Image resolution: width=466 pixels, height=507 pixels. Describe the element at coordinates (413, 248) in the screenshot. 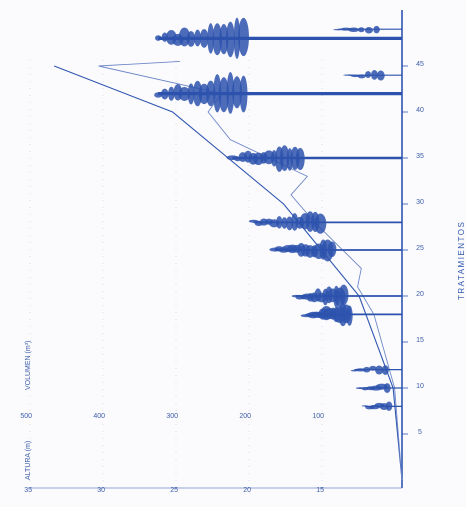

I see `treatment-bars: 5 10 15 20 25 30 35 40 45` at that location.